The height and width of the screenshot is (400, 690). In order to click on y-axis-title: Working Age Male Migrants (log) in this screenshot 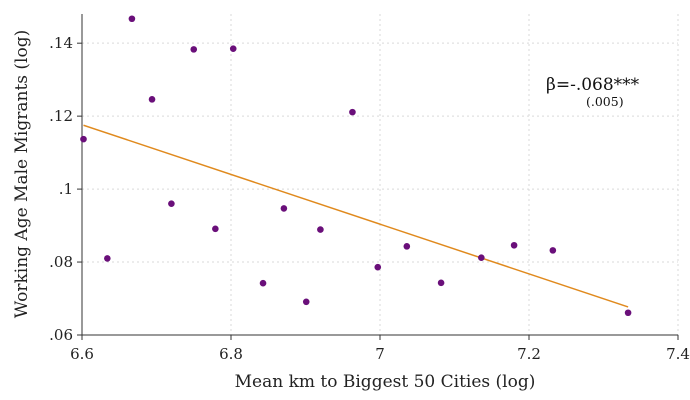, I will do `click(22, 174)`.